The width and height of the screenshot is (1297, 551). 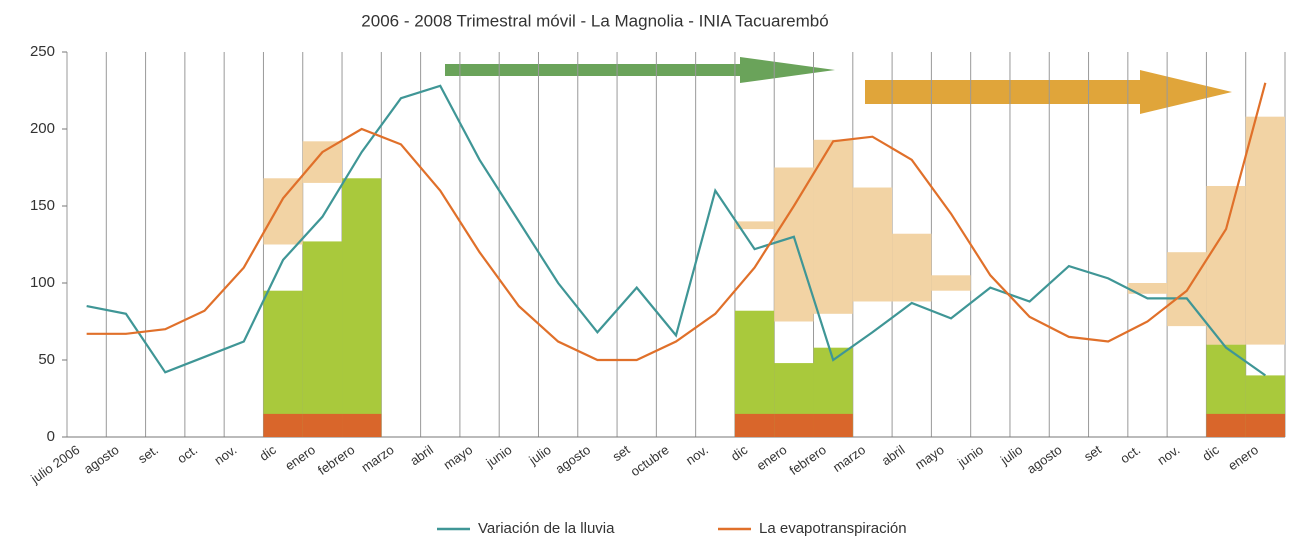 What do you see at coordinates (42, 51) in the screenshot?
I see `y-tick-label: 250` at bounding box center [42, 51].